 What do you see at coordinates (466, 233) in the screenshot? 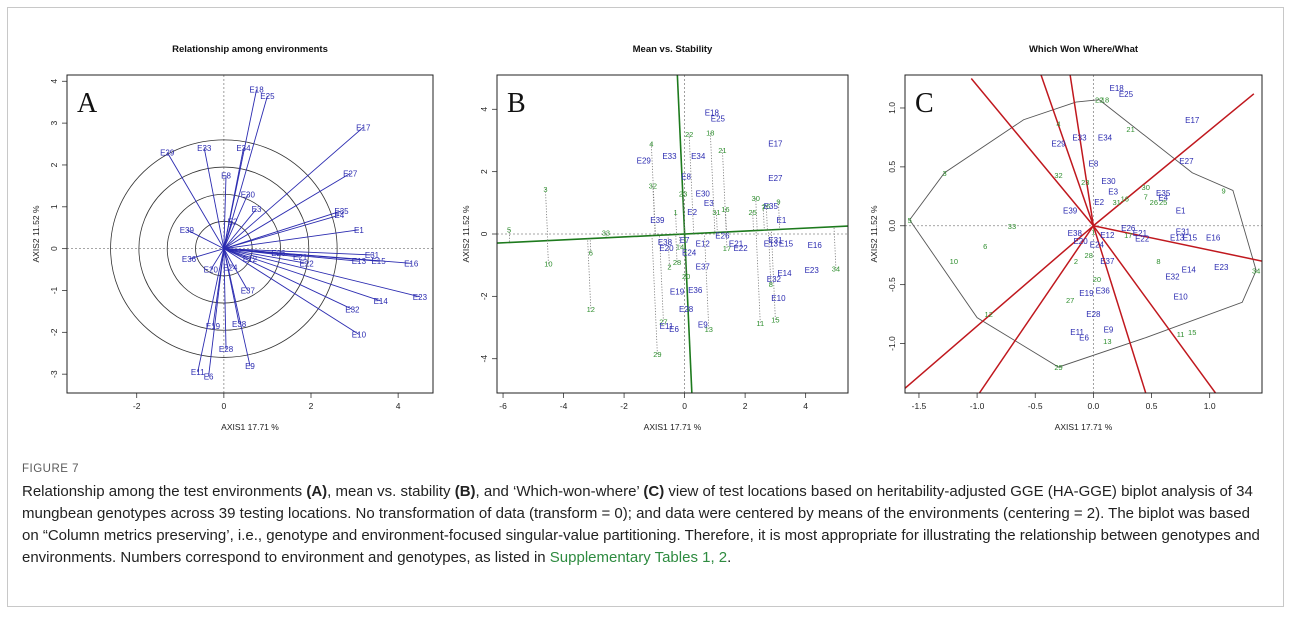
I see `y-axis-label: AXIS2 11.52 %` at bounding box center [466, 233].